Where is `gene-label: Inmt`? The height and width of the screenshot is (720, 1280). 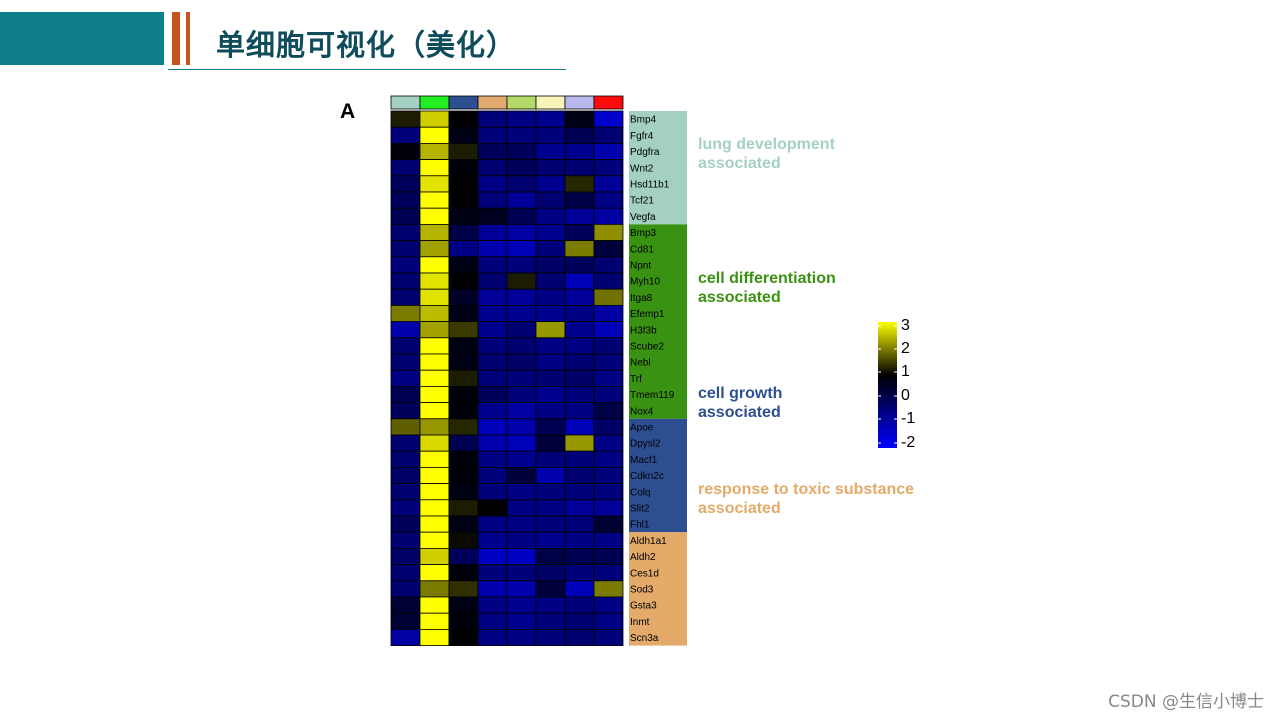 gene-label: Inmt is located at coordinates (640, 622).